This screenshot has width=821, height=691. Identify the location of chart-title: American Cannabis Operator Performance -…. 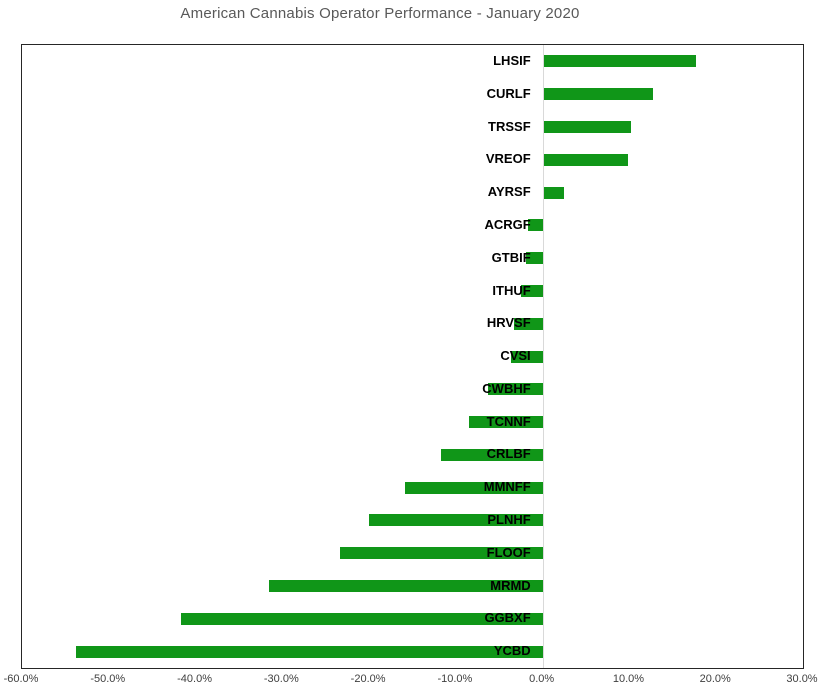
(380, 13).